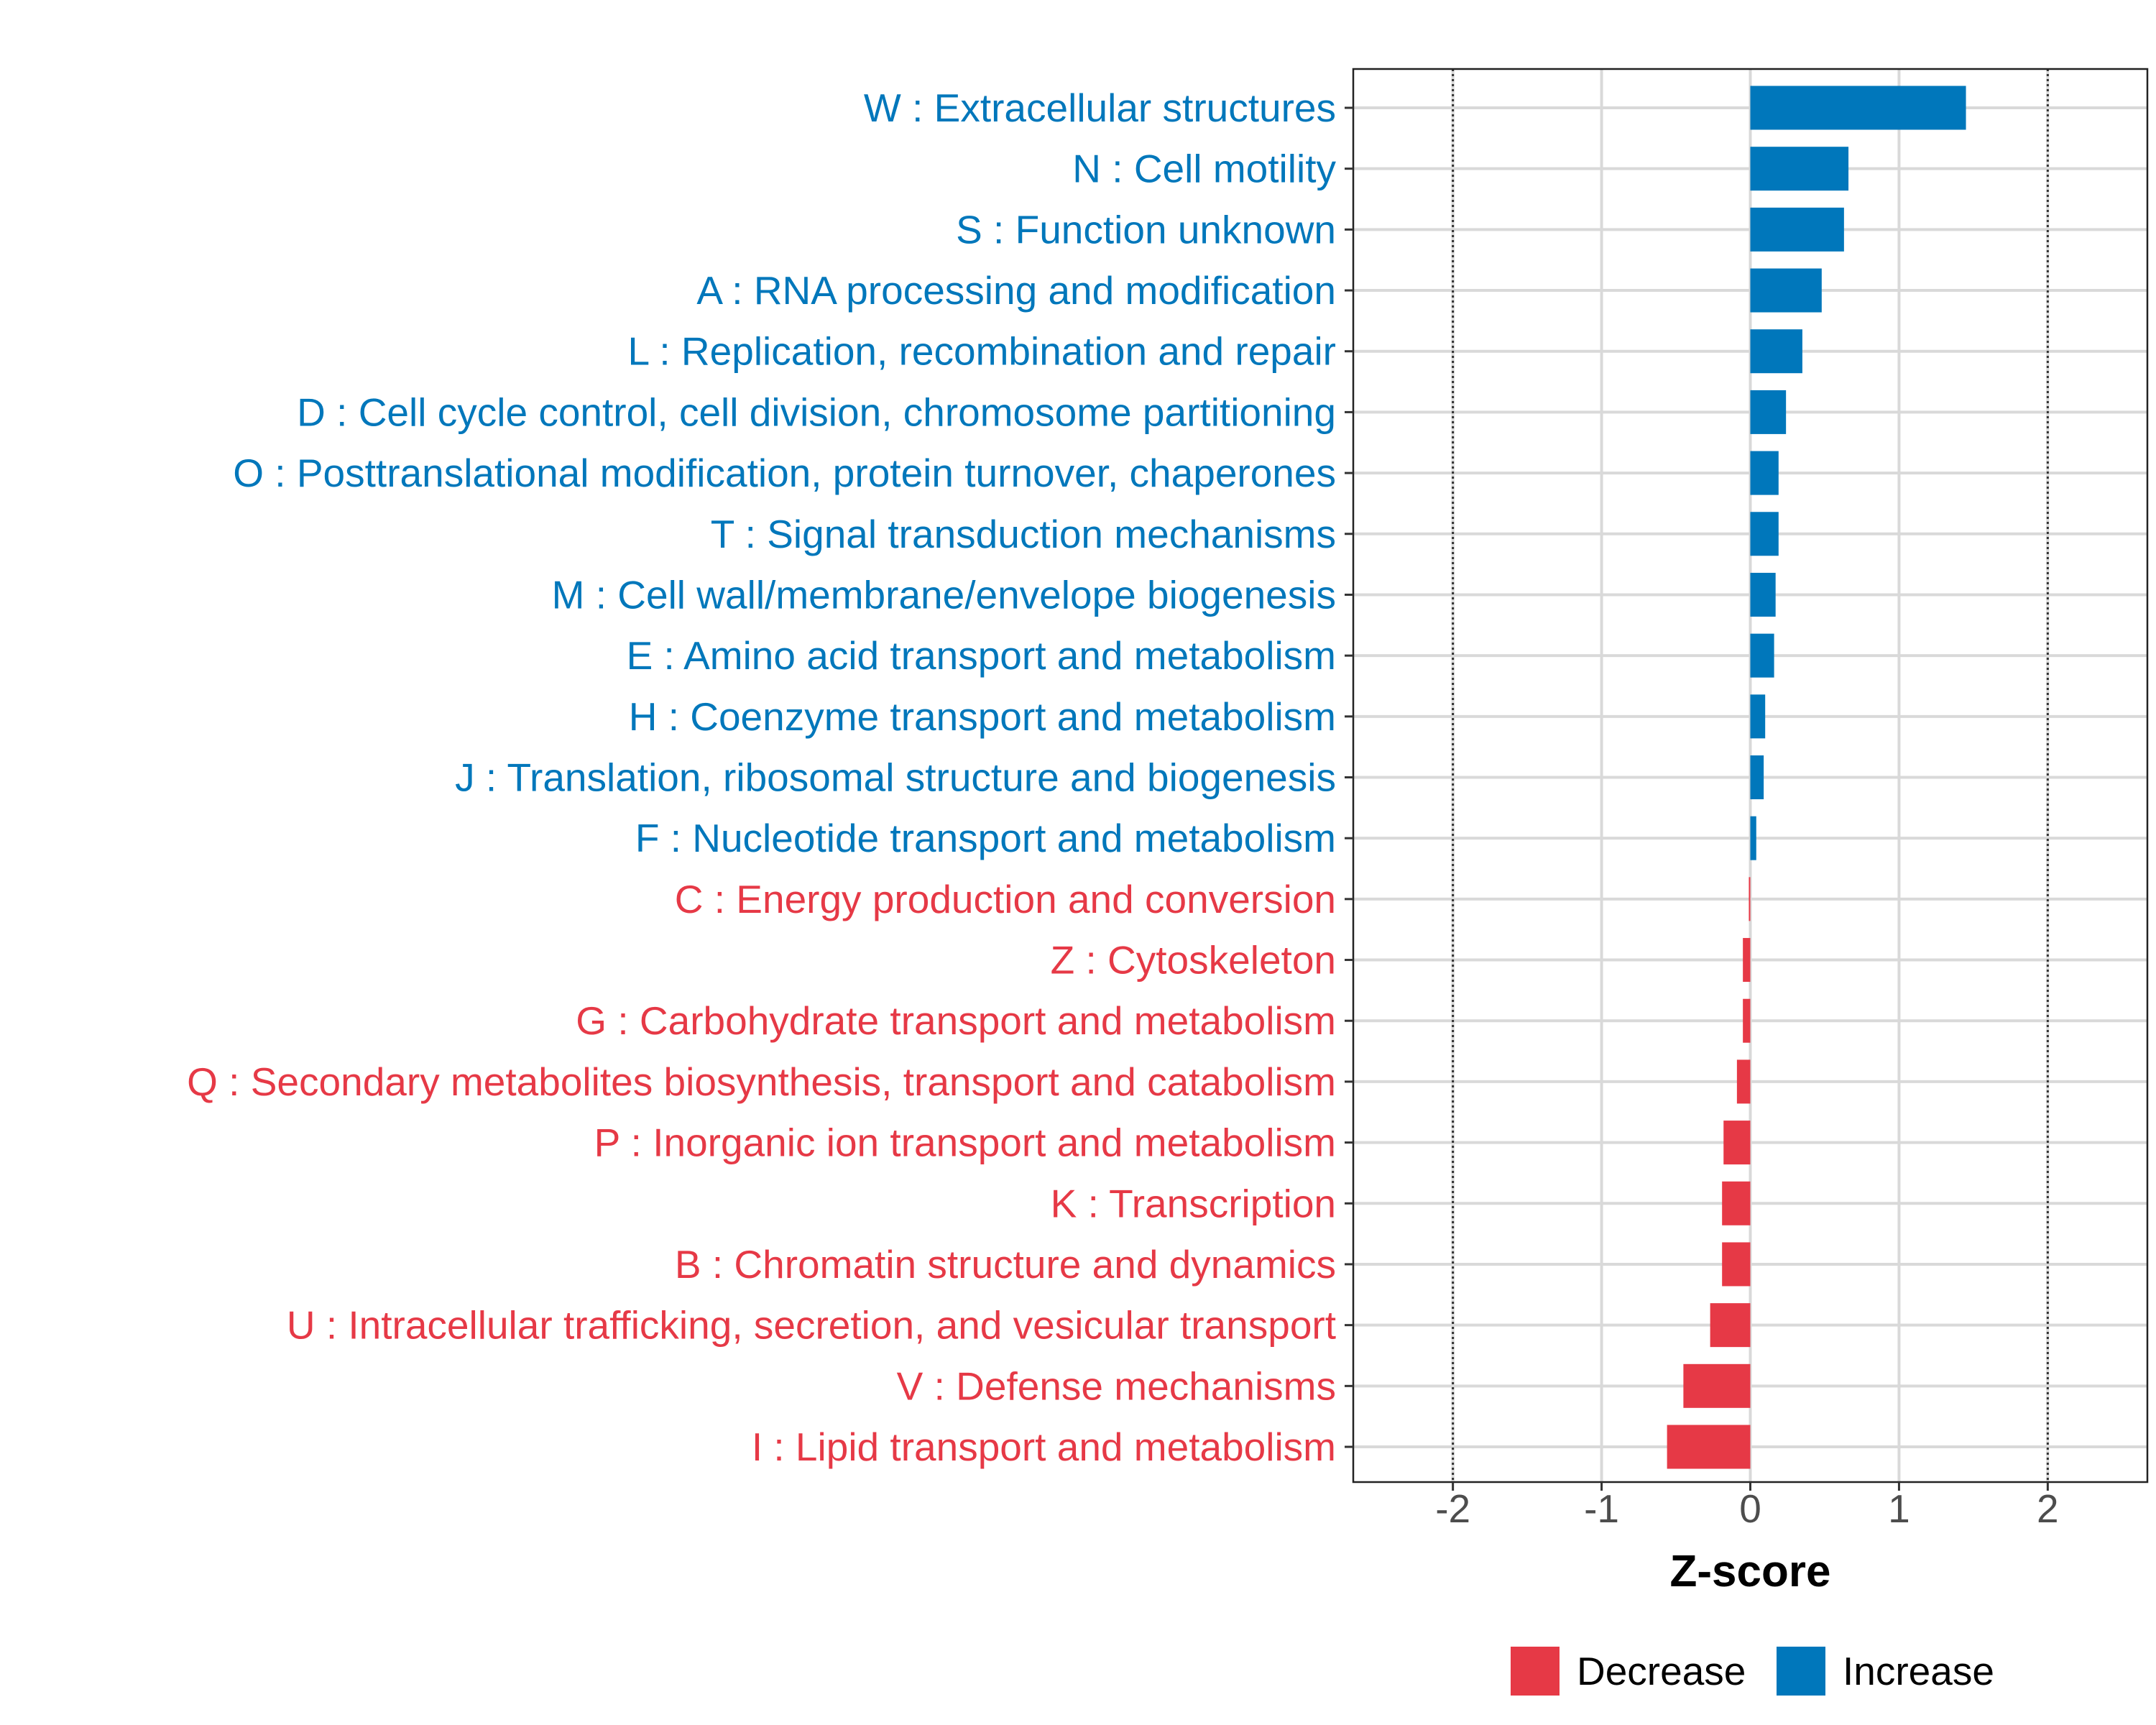  I want to click on x-axis-title: Z-score, so click(1751, 1571).